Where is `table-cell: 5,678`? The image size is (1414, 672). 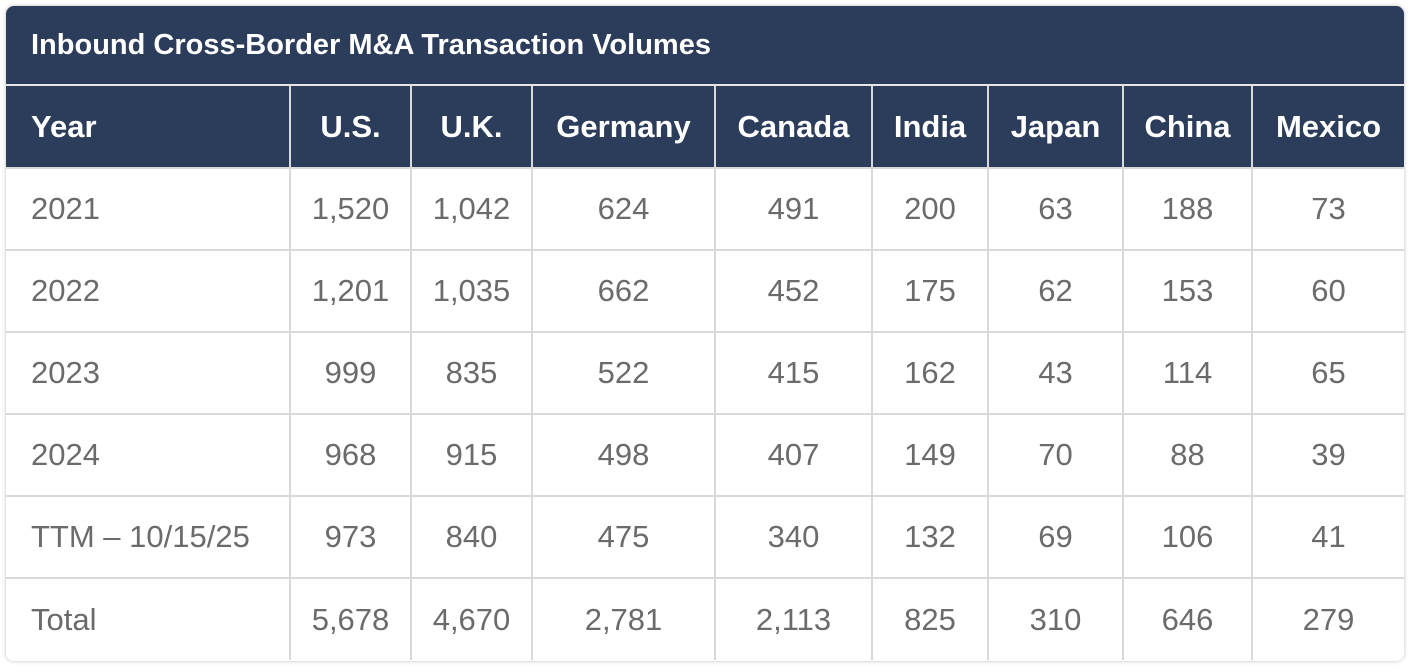
table-cell: 5,678 is located at coordinates (350, 618).